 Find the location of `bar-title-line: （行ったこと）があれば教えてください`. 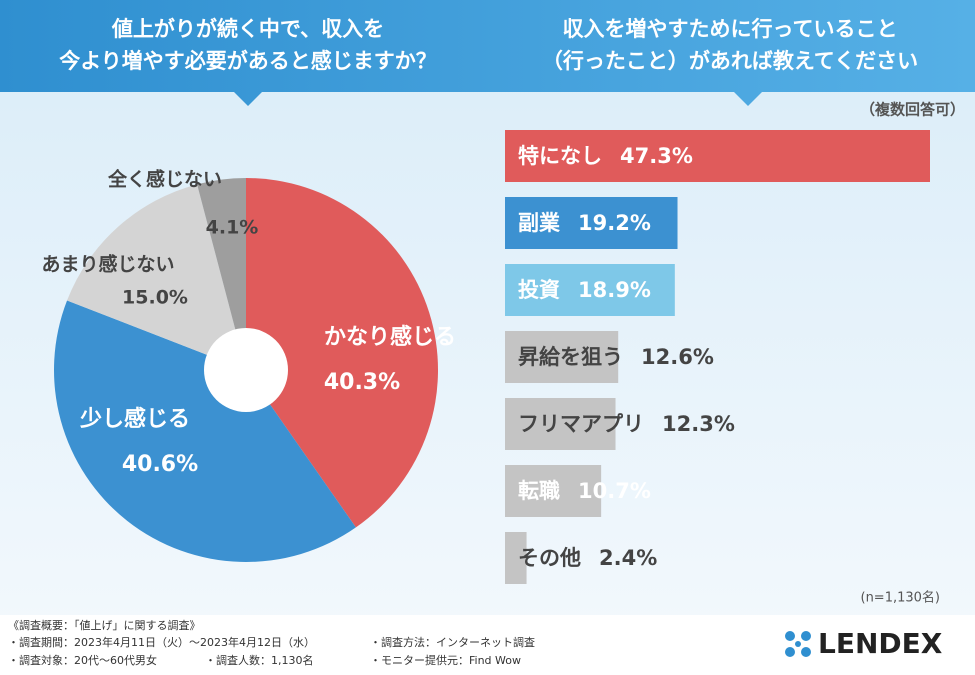

bar-title-line: （行ったこと）があれば教えてください is located at coordinates (730, 61).